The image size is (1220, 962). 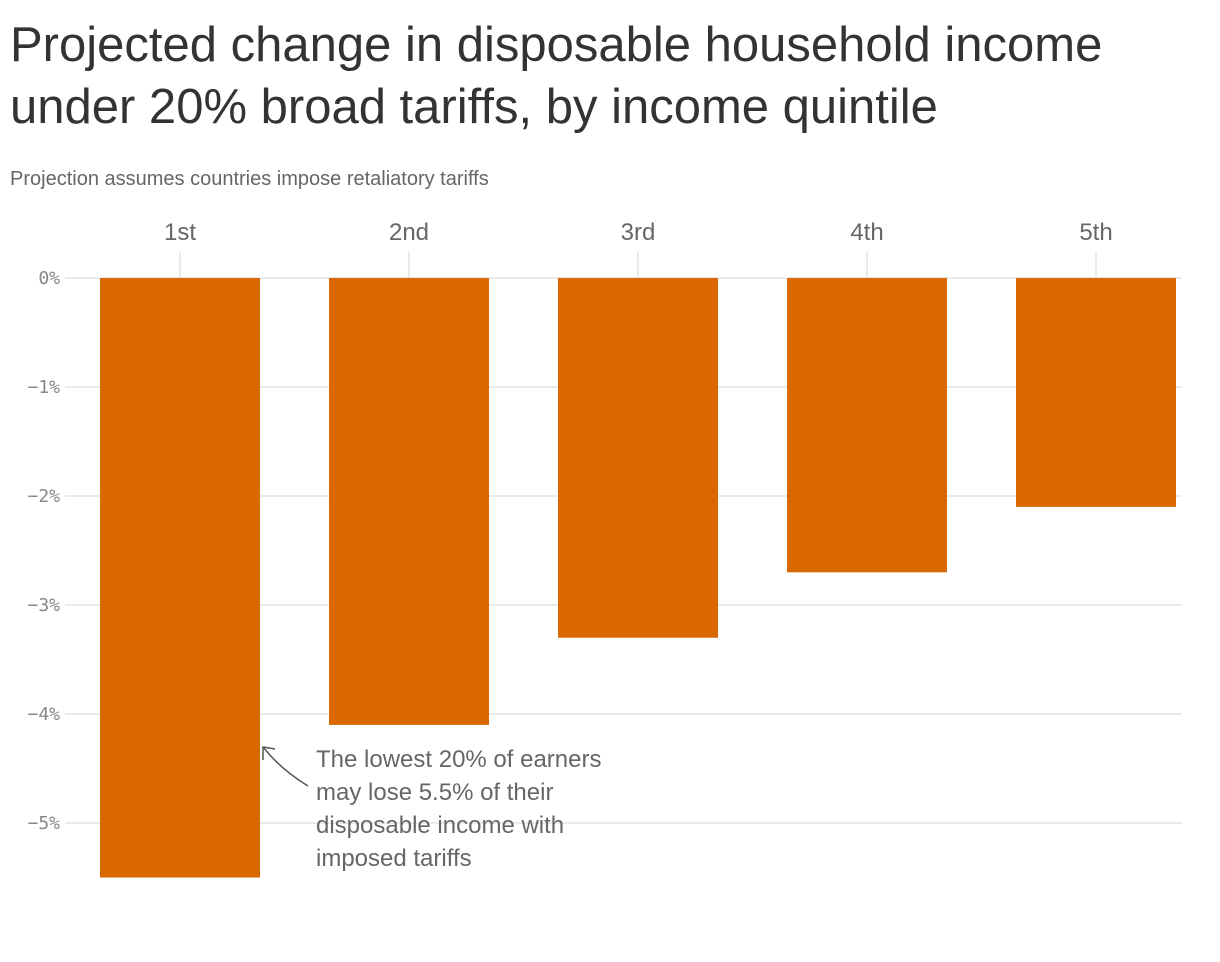 What do you see at coordinates (43, 605) in the screenshot?
I see `y-tick-label: −3%` at bounding box center [43, 605].